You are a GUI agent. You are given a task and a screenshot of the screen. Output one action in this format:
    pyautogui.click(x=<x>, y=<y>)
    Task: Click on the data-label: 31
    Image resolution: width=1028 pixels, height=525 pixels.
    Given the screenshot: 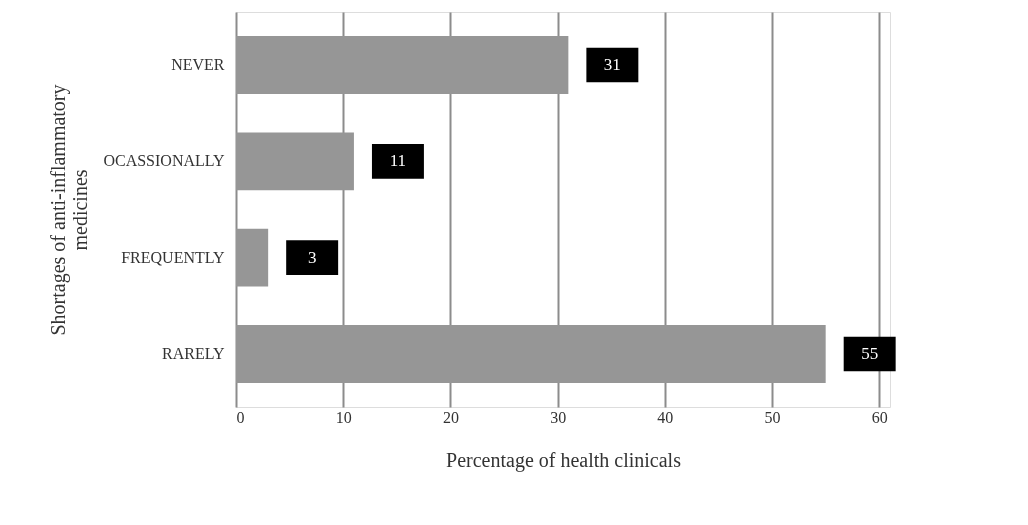 What is the action you would take?
    pyautogui.click(x=612, y=64)
    